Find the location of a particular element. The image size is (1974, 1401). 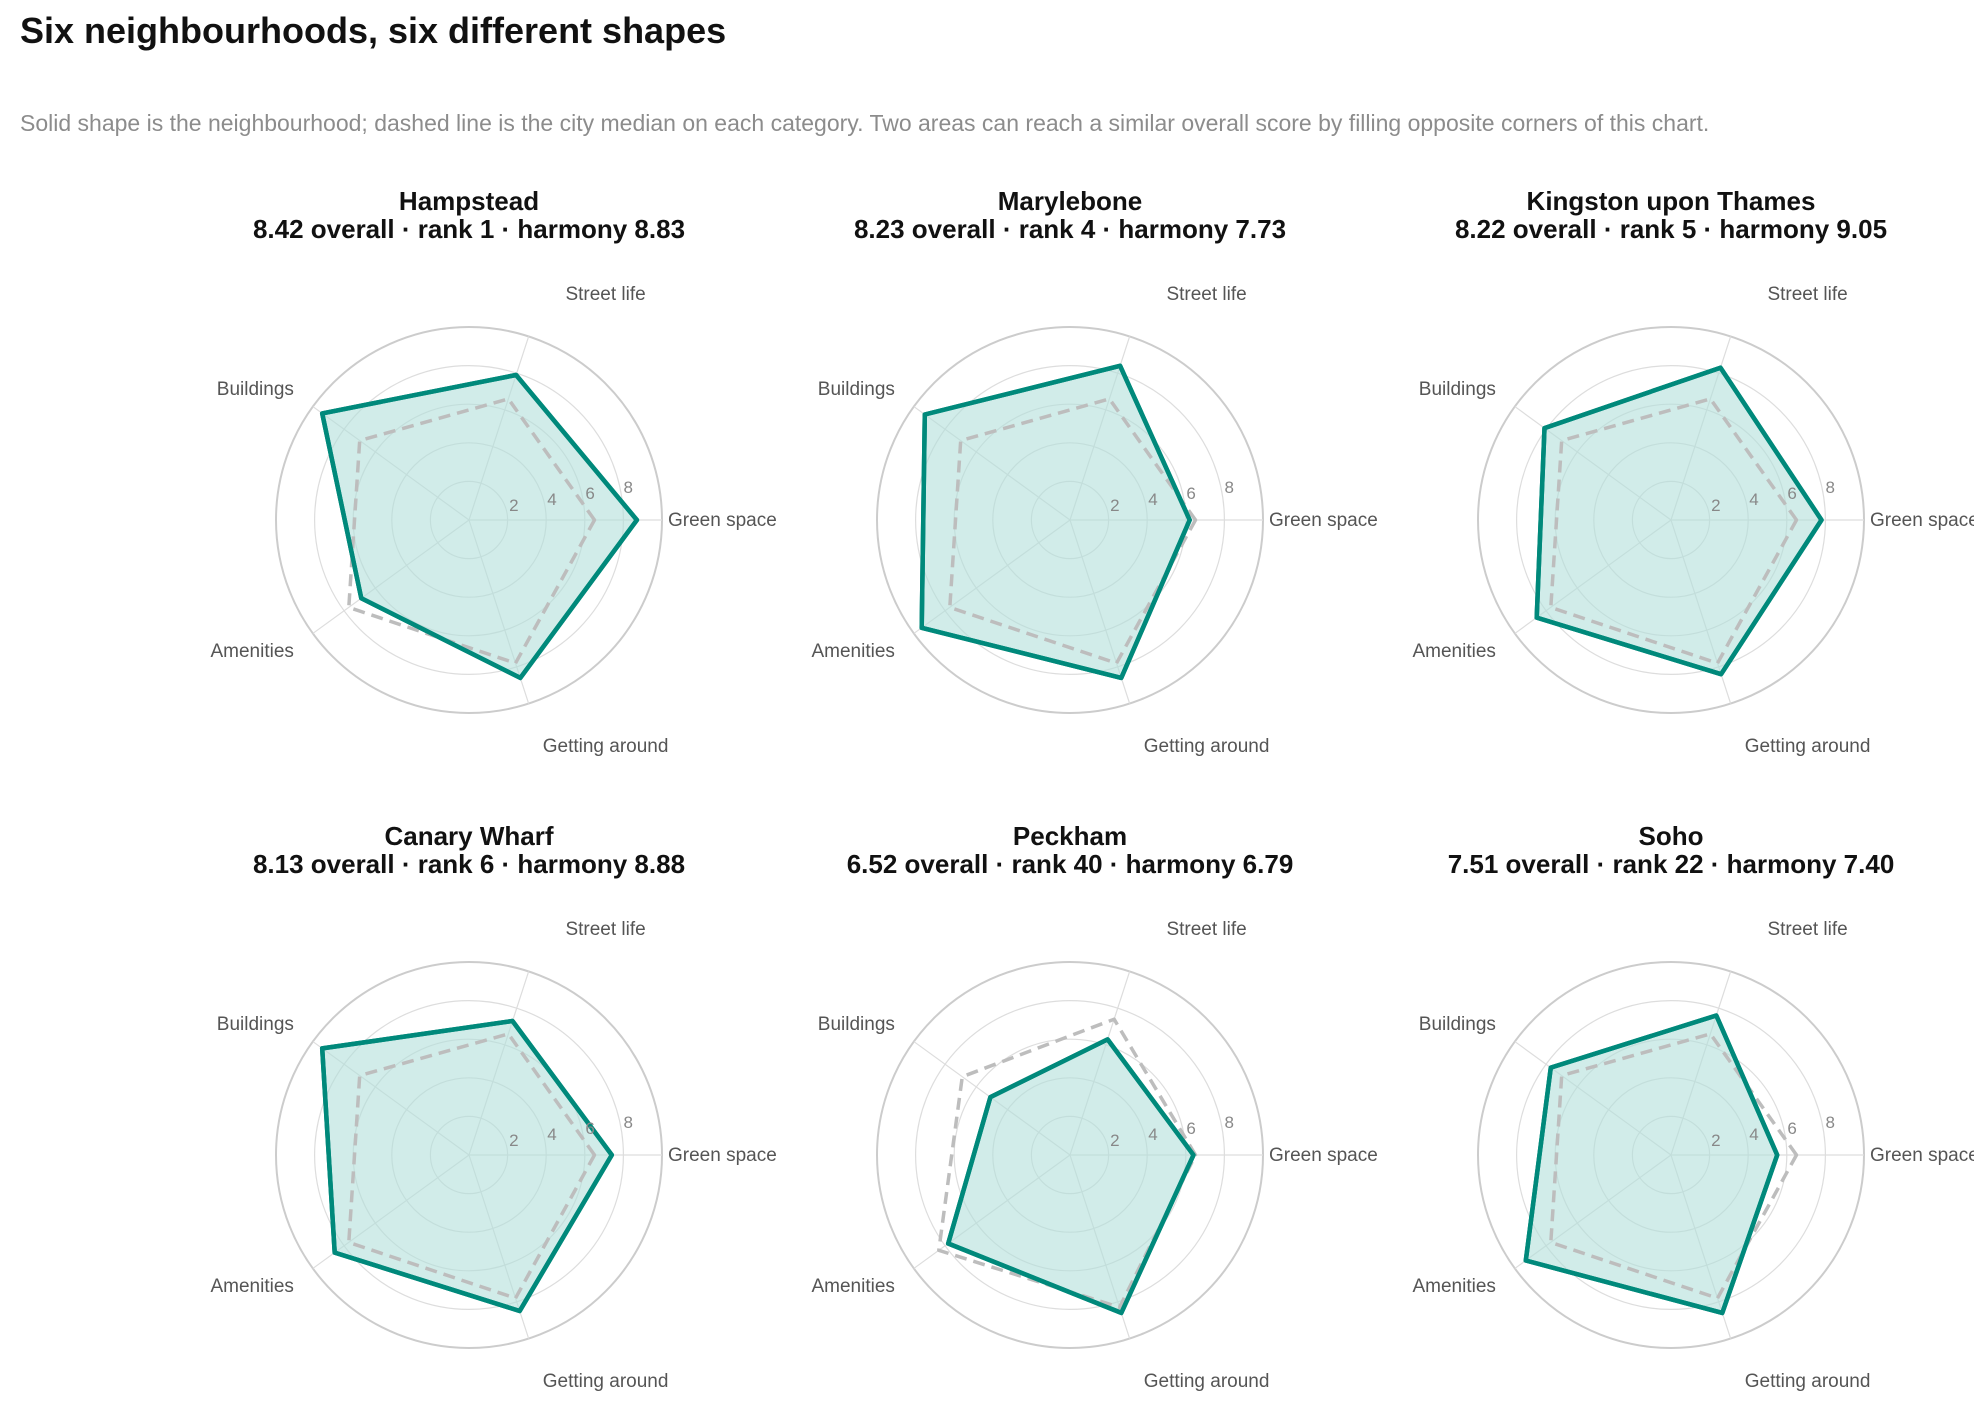

panel-subtitle: 8.13 overall · rank 6 · harmony 8.88 is located at coordinates (469, 864).